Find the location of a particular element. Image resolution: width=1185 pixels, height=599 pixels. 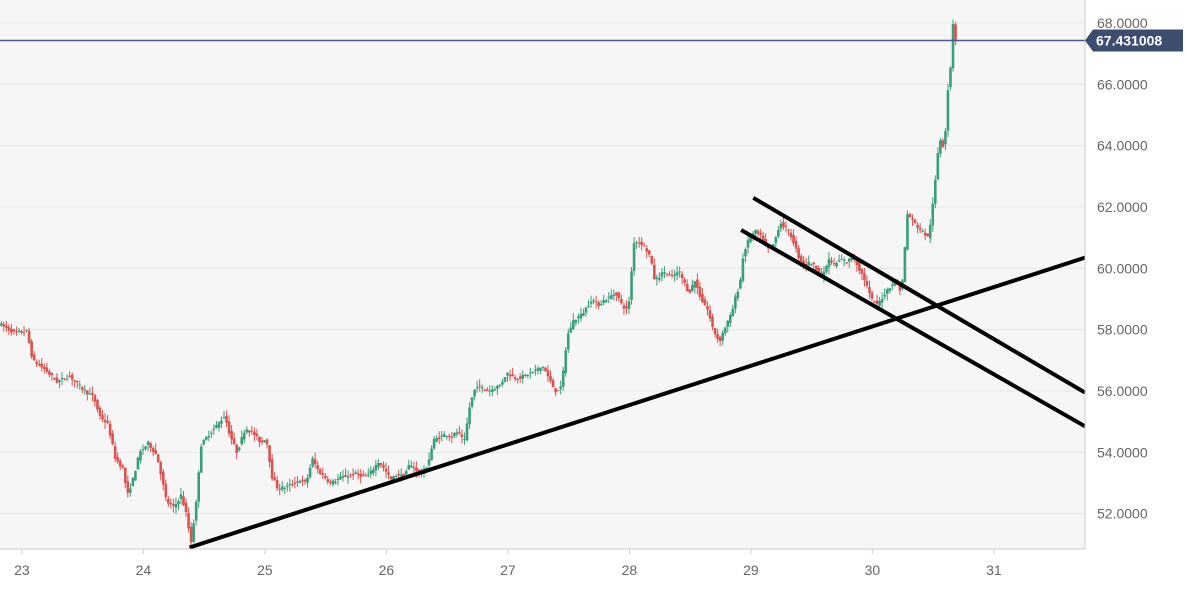

x-tick-label: 31 is located at coordinates (994, 570).